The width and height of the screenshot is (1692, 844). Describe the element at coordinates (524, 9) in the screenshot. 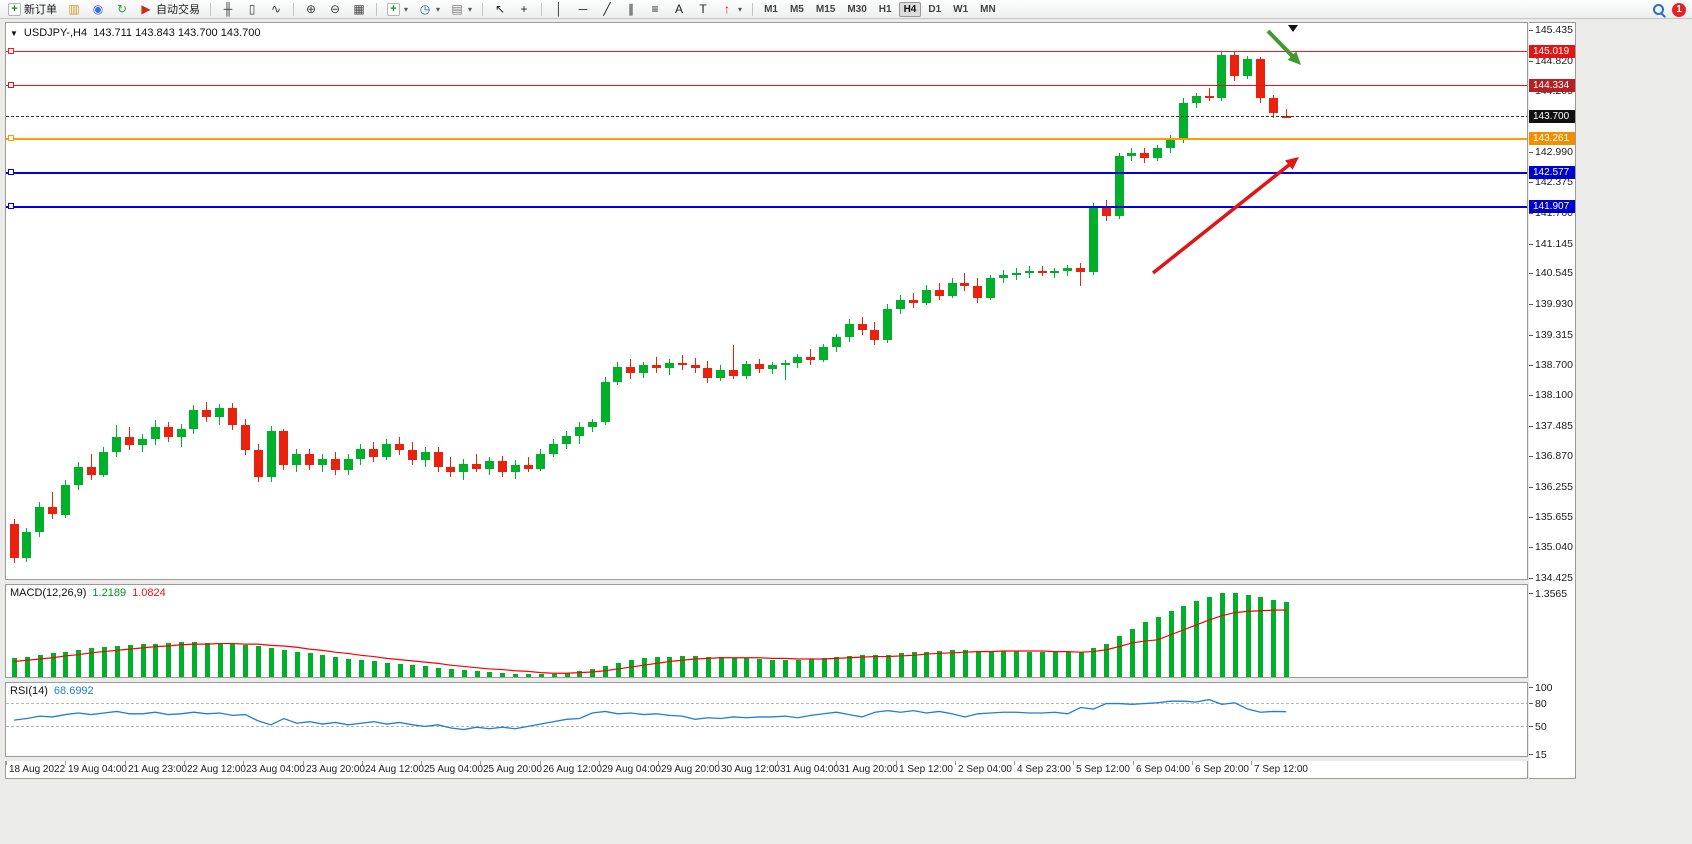

I see `crosshair-button: +` at that location.